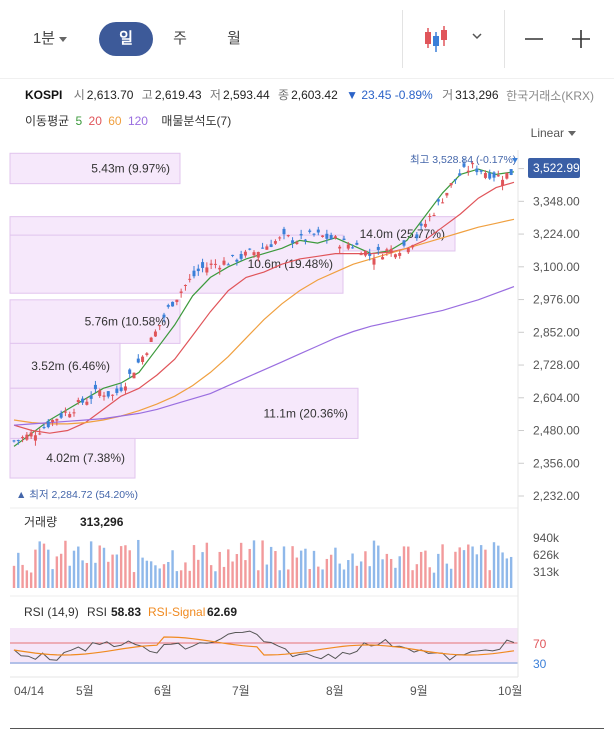 Image resolution: width=614 pixels, height=739 pixels. I want to click on price-tick-label: 2,232.00, so click(556, 496).